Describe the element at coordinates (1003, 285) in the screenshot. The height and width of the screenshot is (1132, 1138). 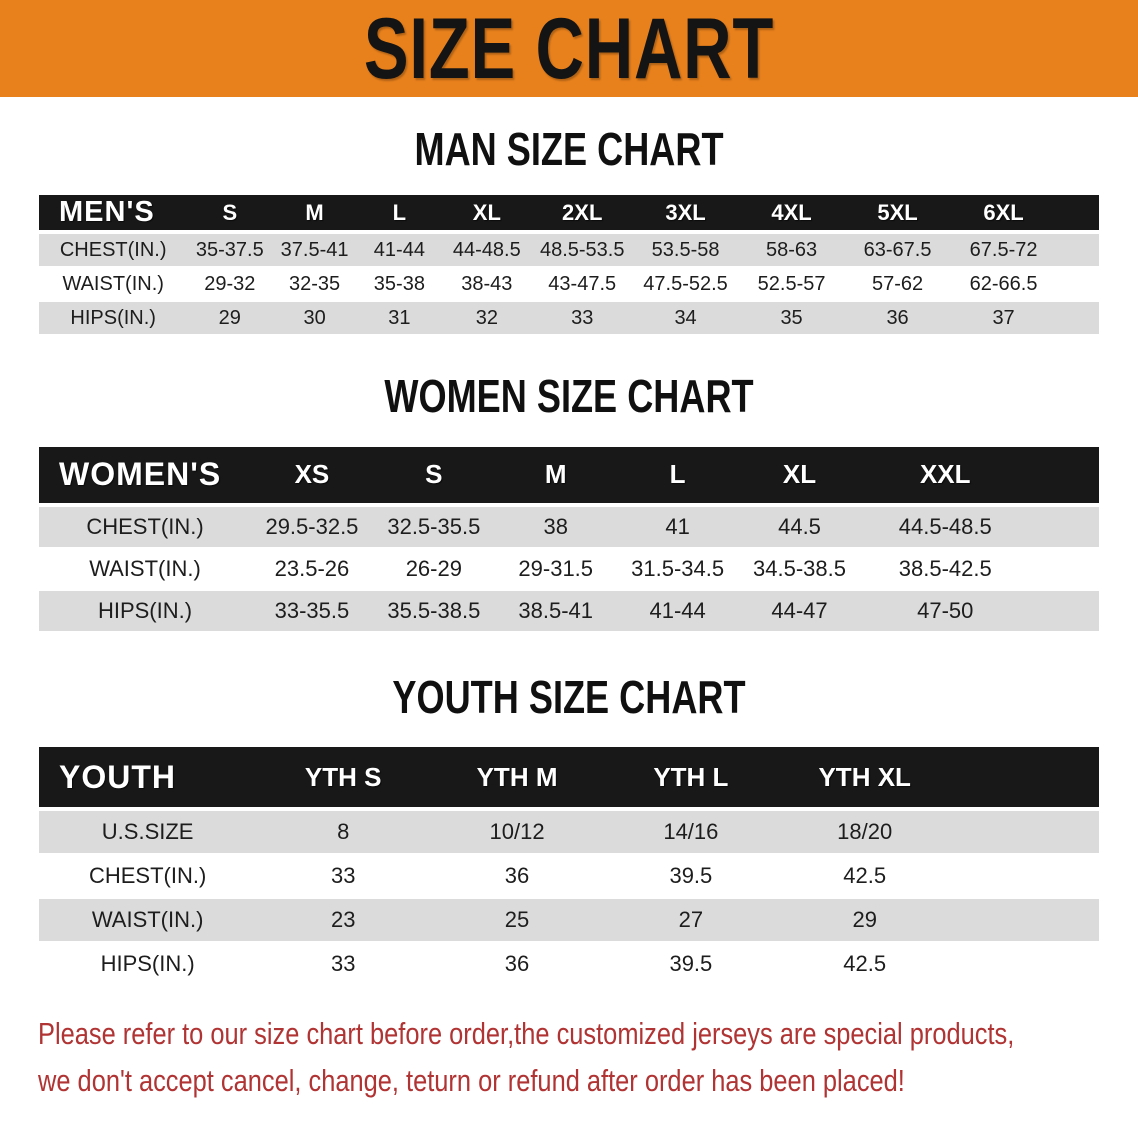
I see `measurement-value: 62-66.5` at that location.